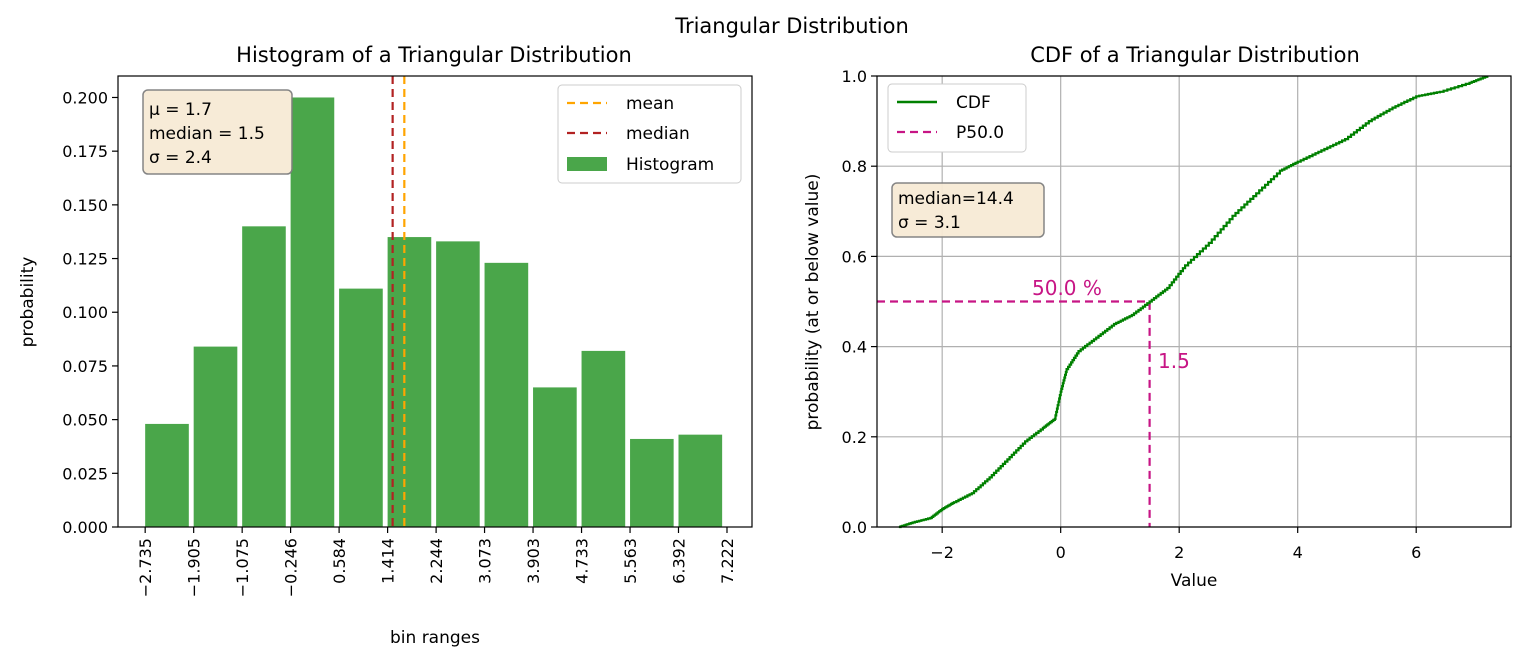 The image size is (1527, 663). Describe the element at coordinates (291, 567) in the screenshot. I see `histogram-x-tick-label: −0.246` at that location.